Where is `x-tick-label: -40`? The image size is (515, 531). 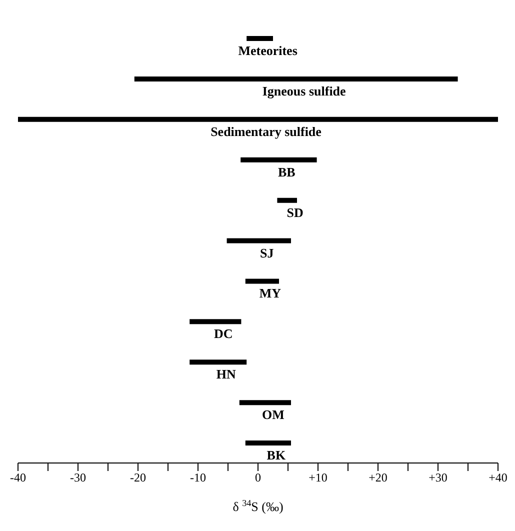 x-tick-label: -40 is located at coordinates (18, 477).